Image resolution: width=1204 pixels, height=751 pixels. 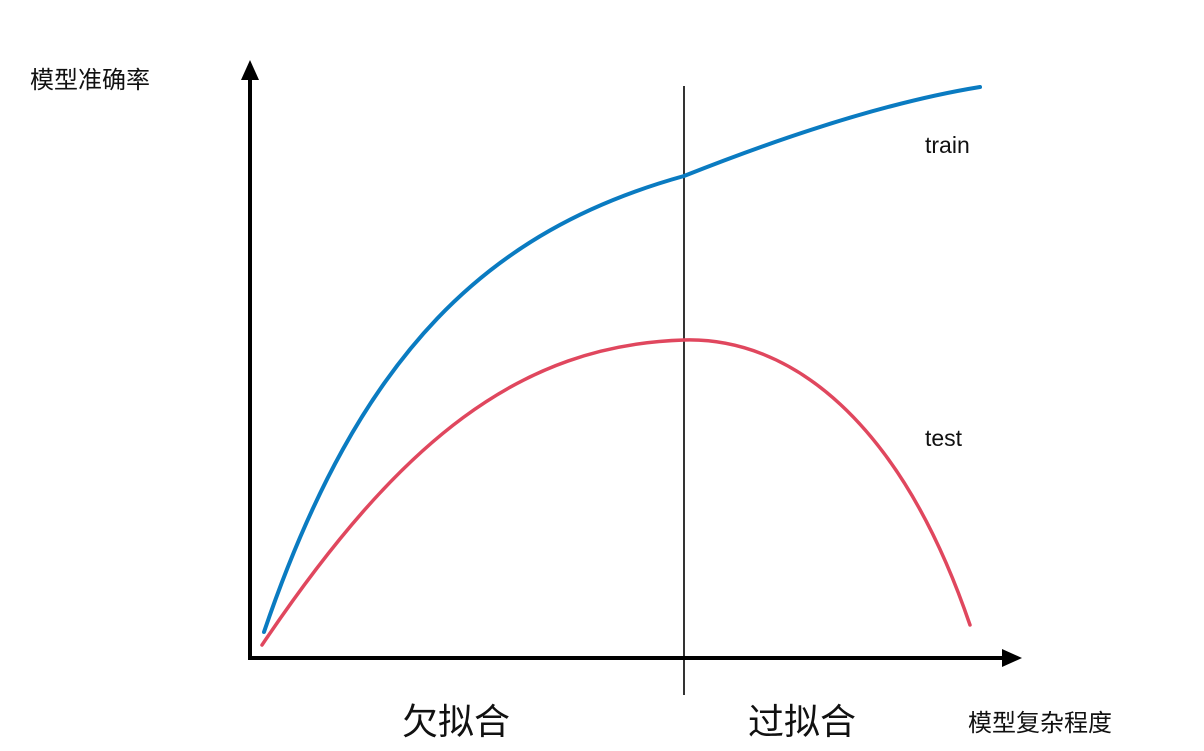 What do you see at coordinates (947, 145) in the screenshot?
I see `train-curve-label: train` at bounding box center [947, 145].